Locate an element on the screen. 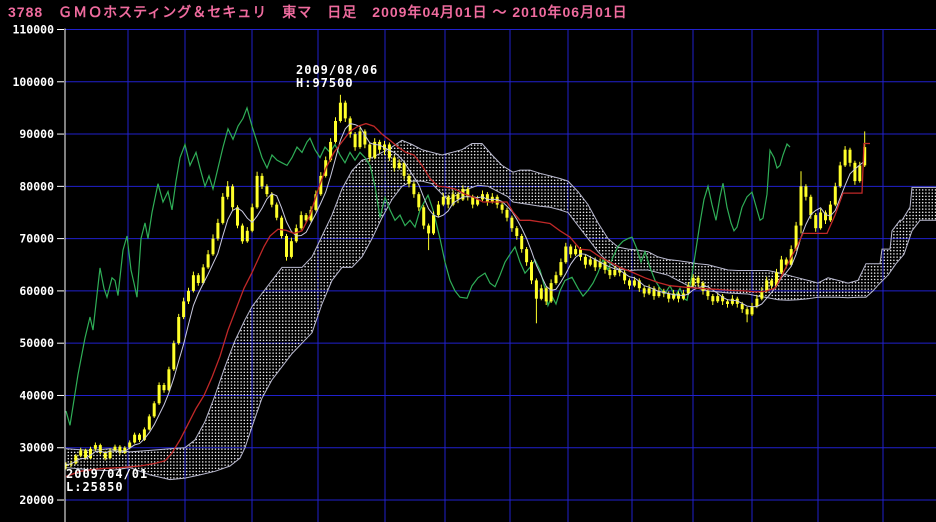  y-axis-label: 100000 is located at coordinates (33, 82).